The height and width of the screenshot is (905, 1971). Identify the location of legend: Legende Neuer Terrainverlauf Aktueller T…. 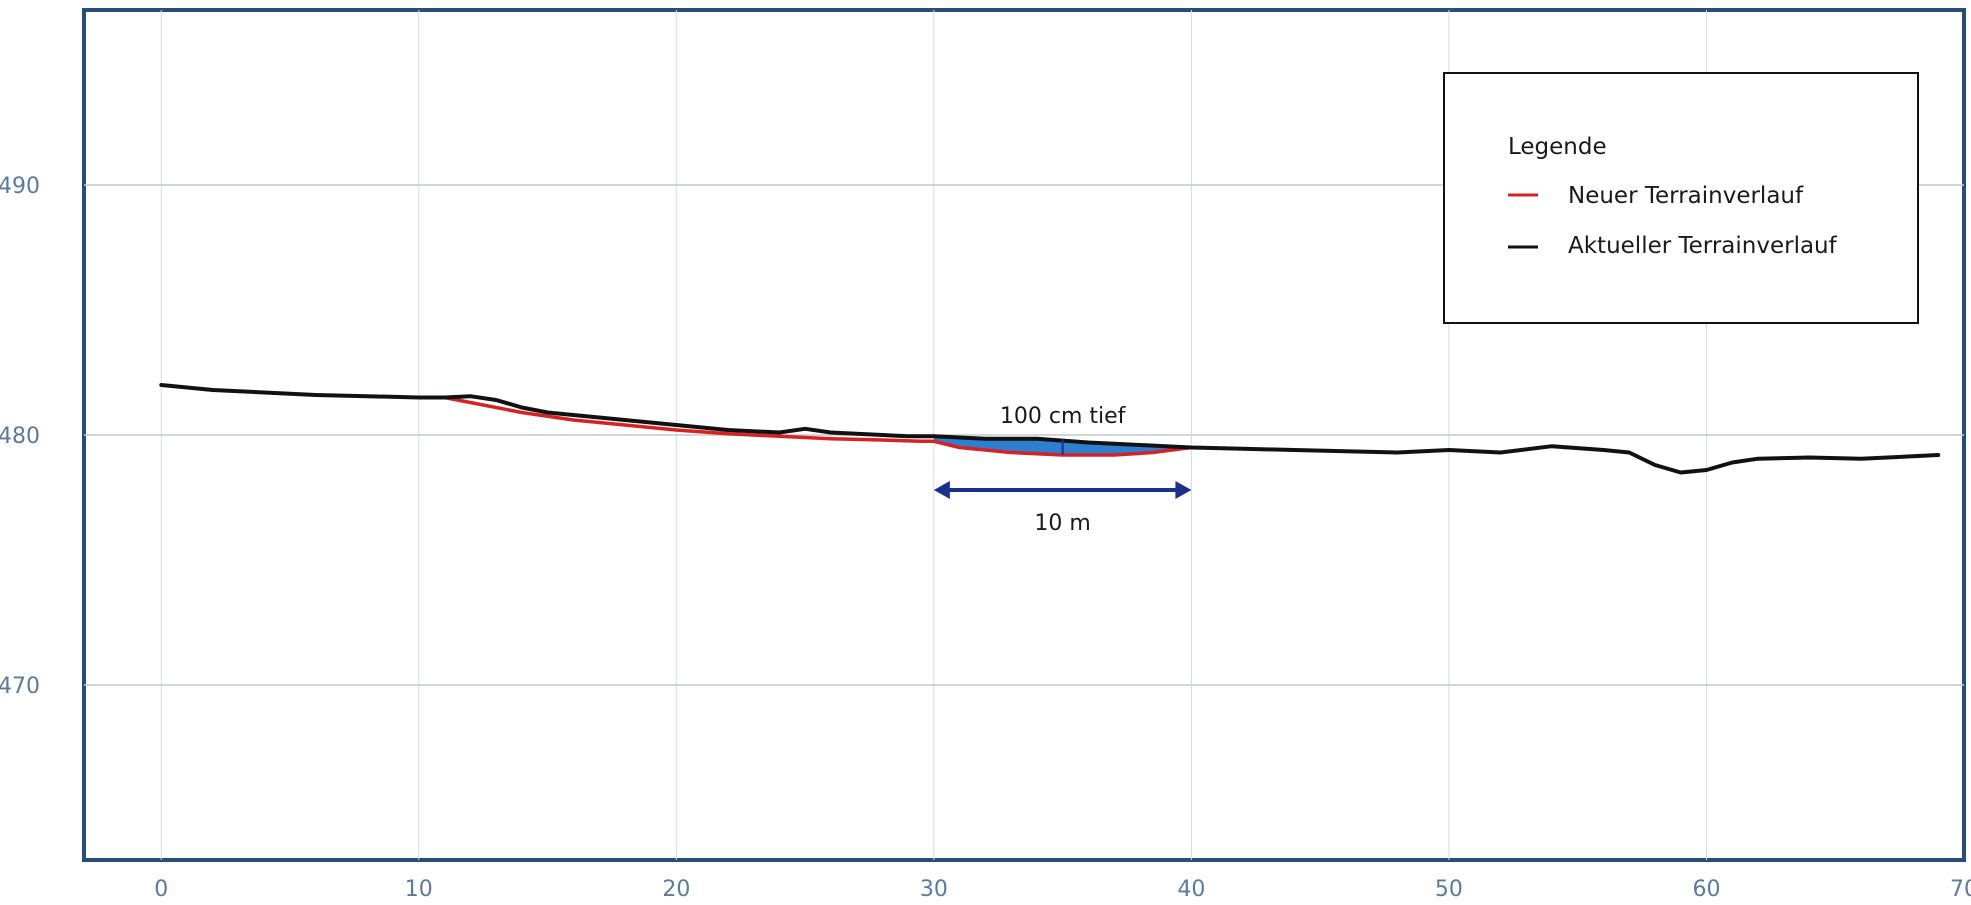
(1681, 198).